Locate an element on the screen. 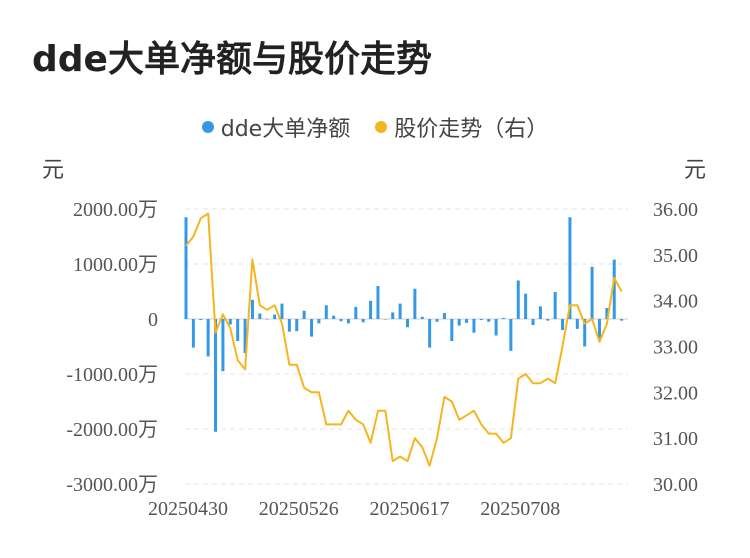 The height and width of the screenshot is (558, 750). left-unit-label: 元 is located at coordinates (53, 170).